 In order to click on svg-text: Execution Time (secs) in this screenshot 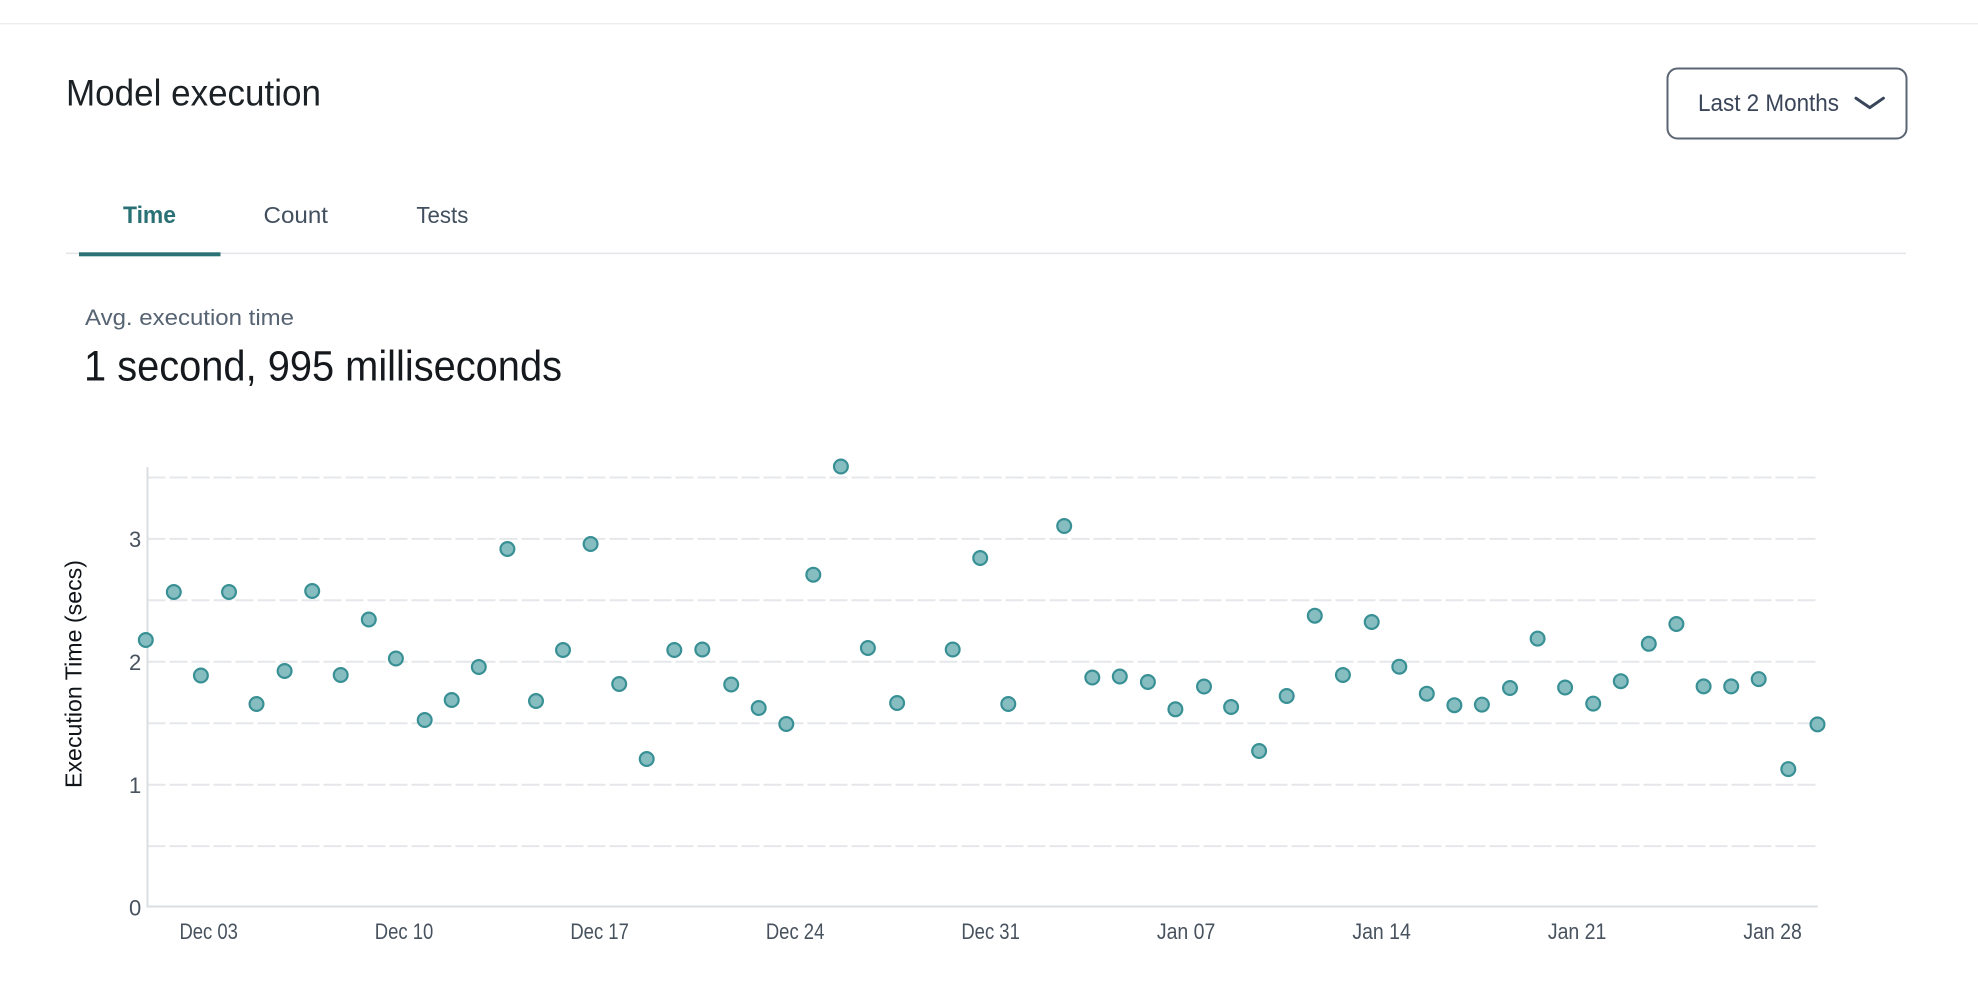, I will do `click(74, 674)`.